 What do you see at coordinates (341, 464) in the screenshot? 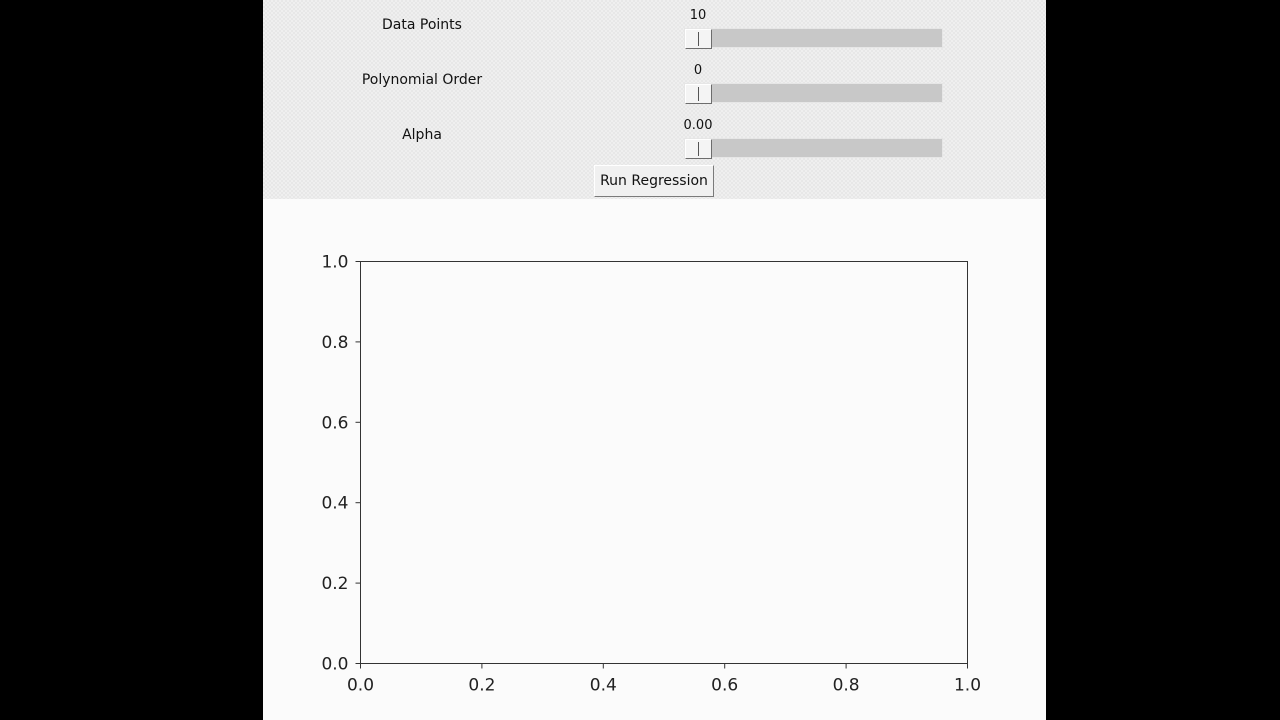
I see `y-axis: 0.0 0.2 0.4 0.6 0.8 1.0` at bounding box center [341, 464].